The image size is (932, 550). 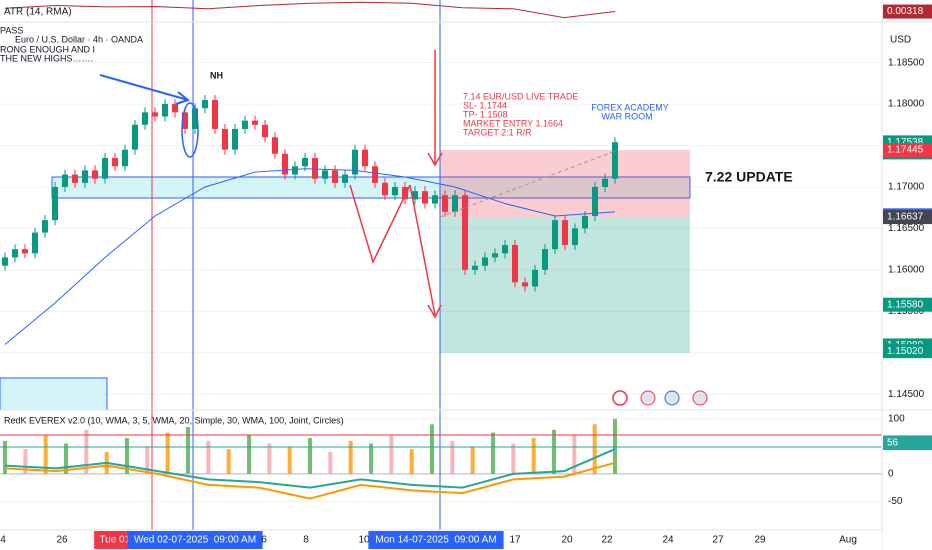 I want to click on x-tick-label: 8, so click(x=306, y=540).